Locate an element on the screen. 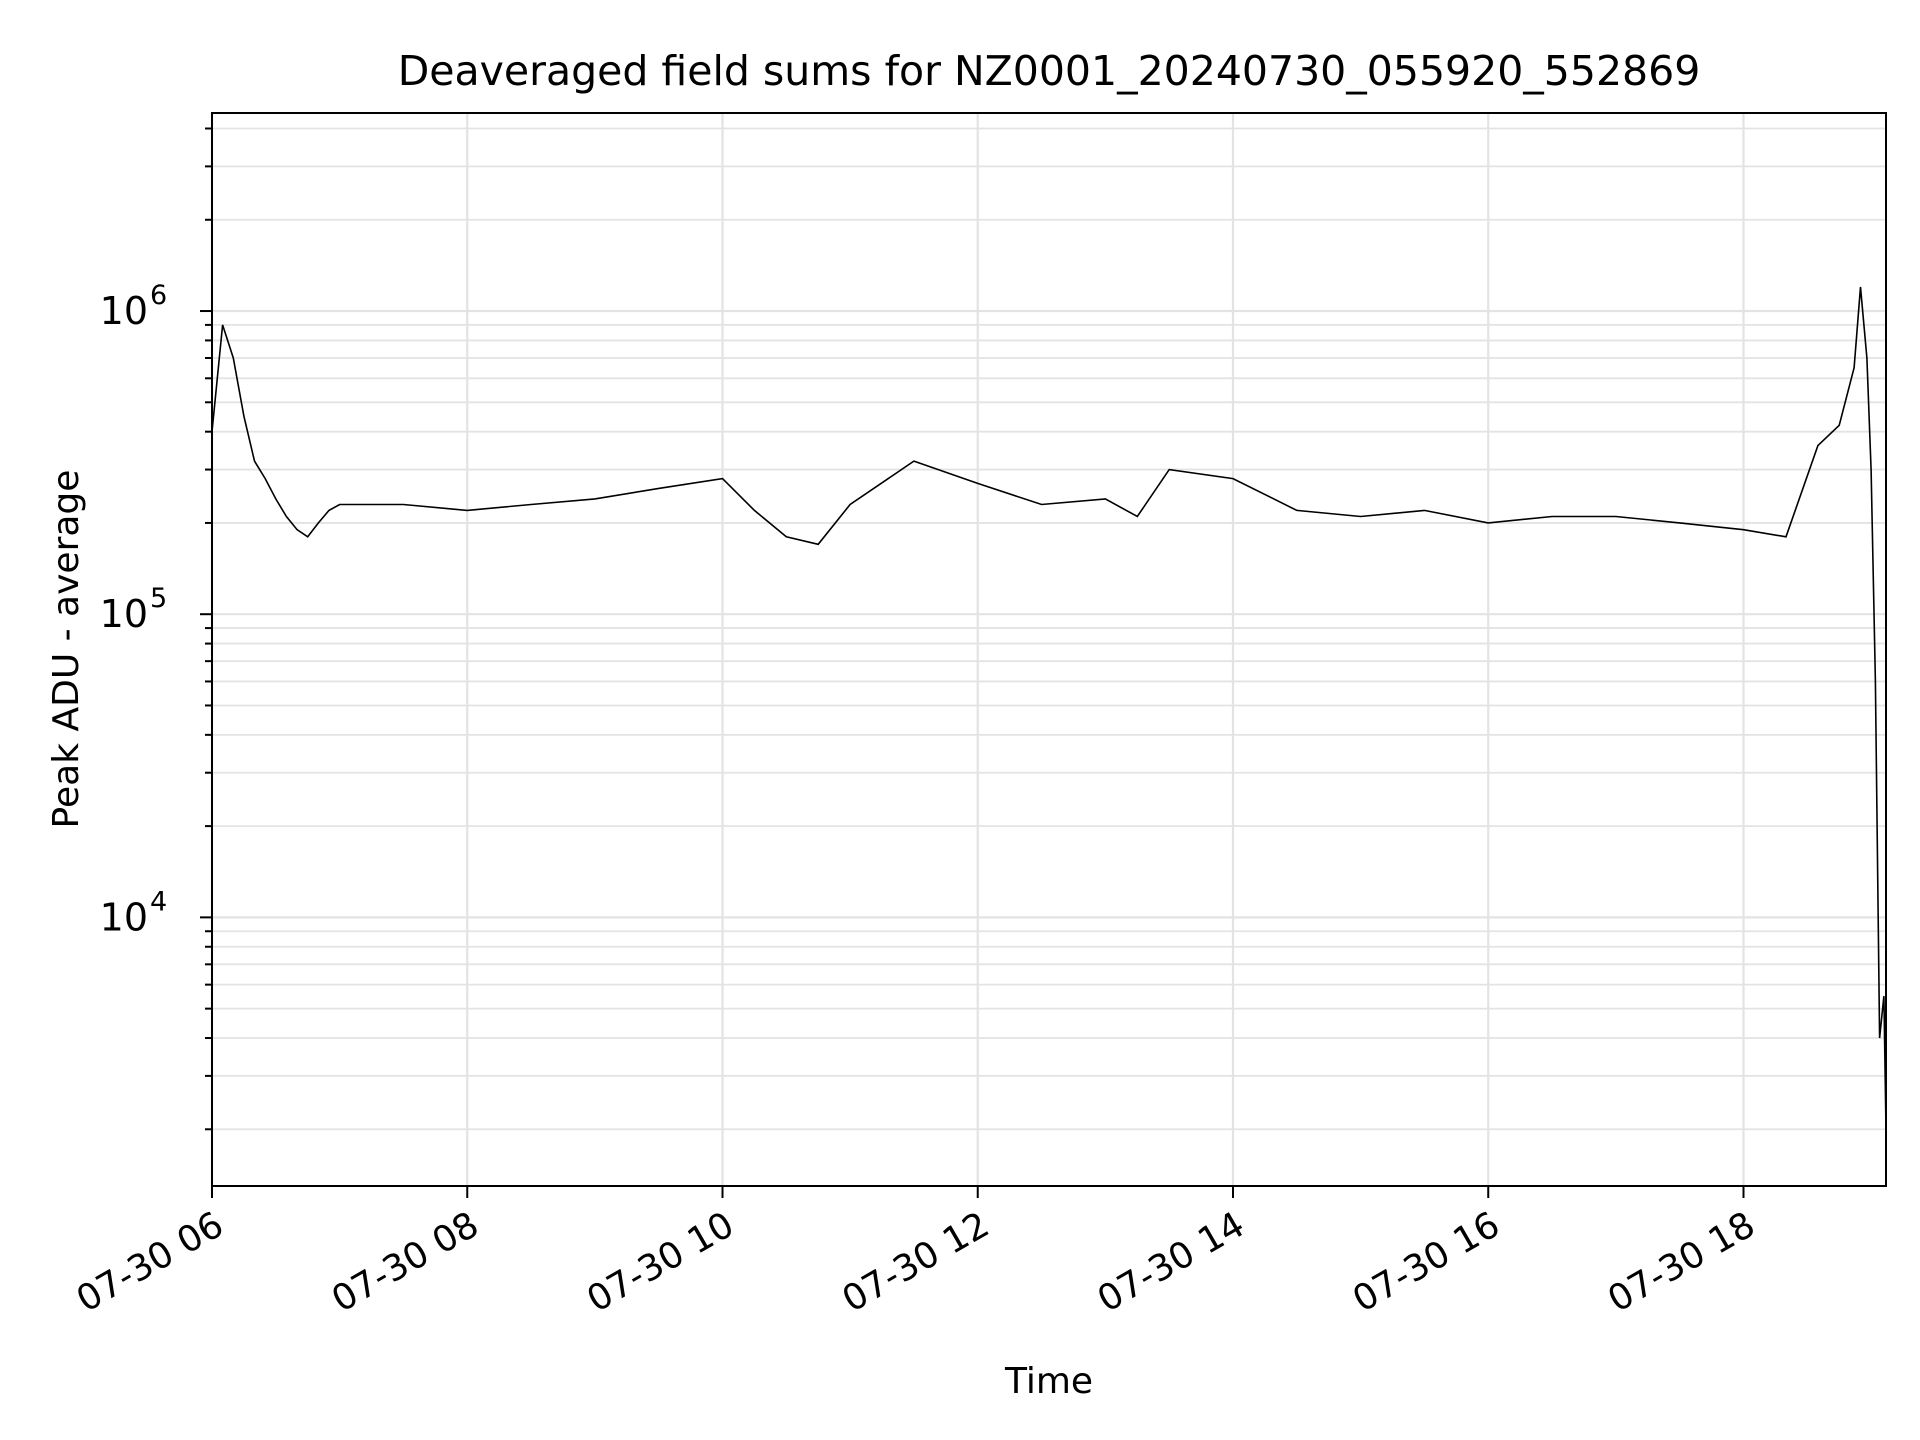  x-axis-label: Time is located at coordinates (1048, 1381).